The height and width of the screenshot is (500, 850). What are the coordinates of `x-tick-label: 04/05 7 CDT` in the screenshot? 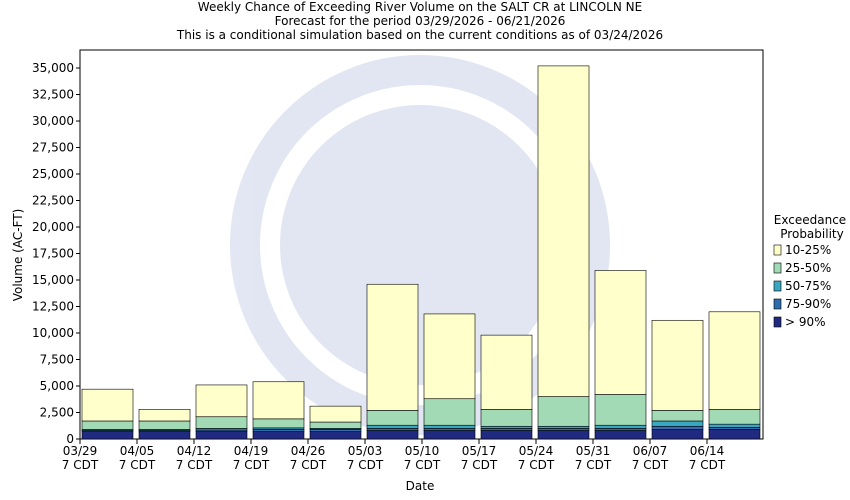 It's located at (137, 458).